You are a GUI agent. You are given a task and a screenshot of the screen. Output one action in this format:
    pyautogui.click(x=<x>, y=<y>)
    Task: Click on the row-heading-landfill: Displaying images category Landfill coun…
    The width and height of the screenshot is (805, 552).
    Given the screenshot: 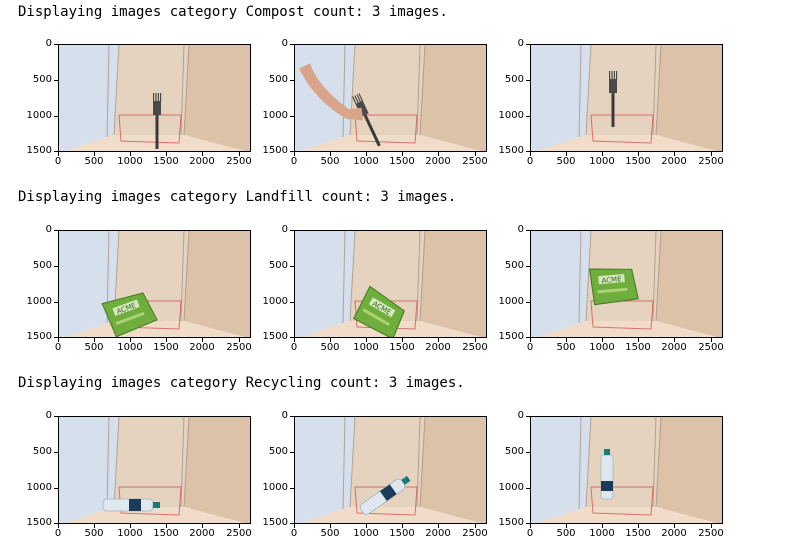 What is the action you would take?
    pyautogui.click(x=237, y=197)
    